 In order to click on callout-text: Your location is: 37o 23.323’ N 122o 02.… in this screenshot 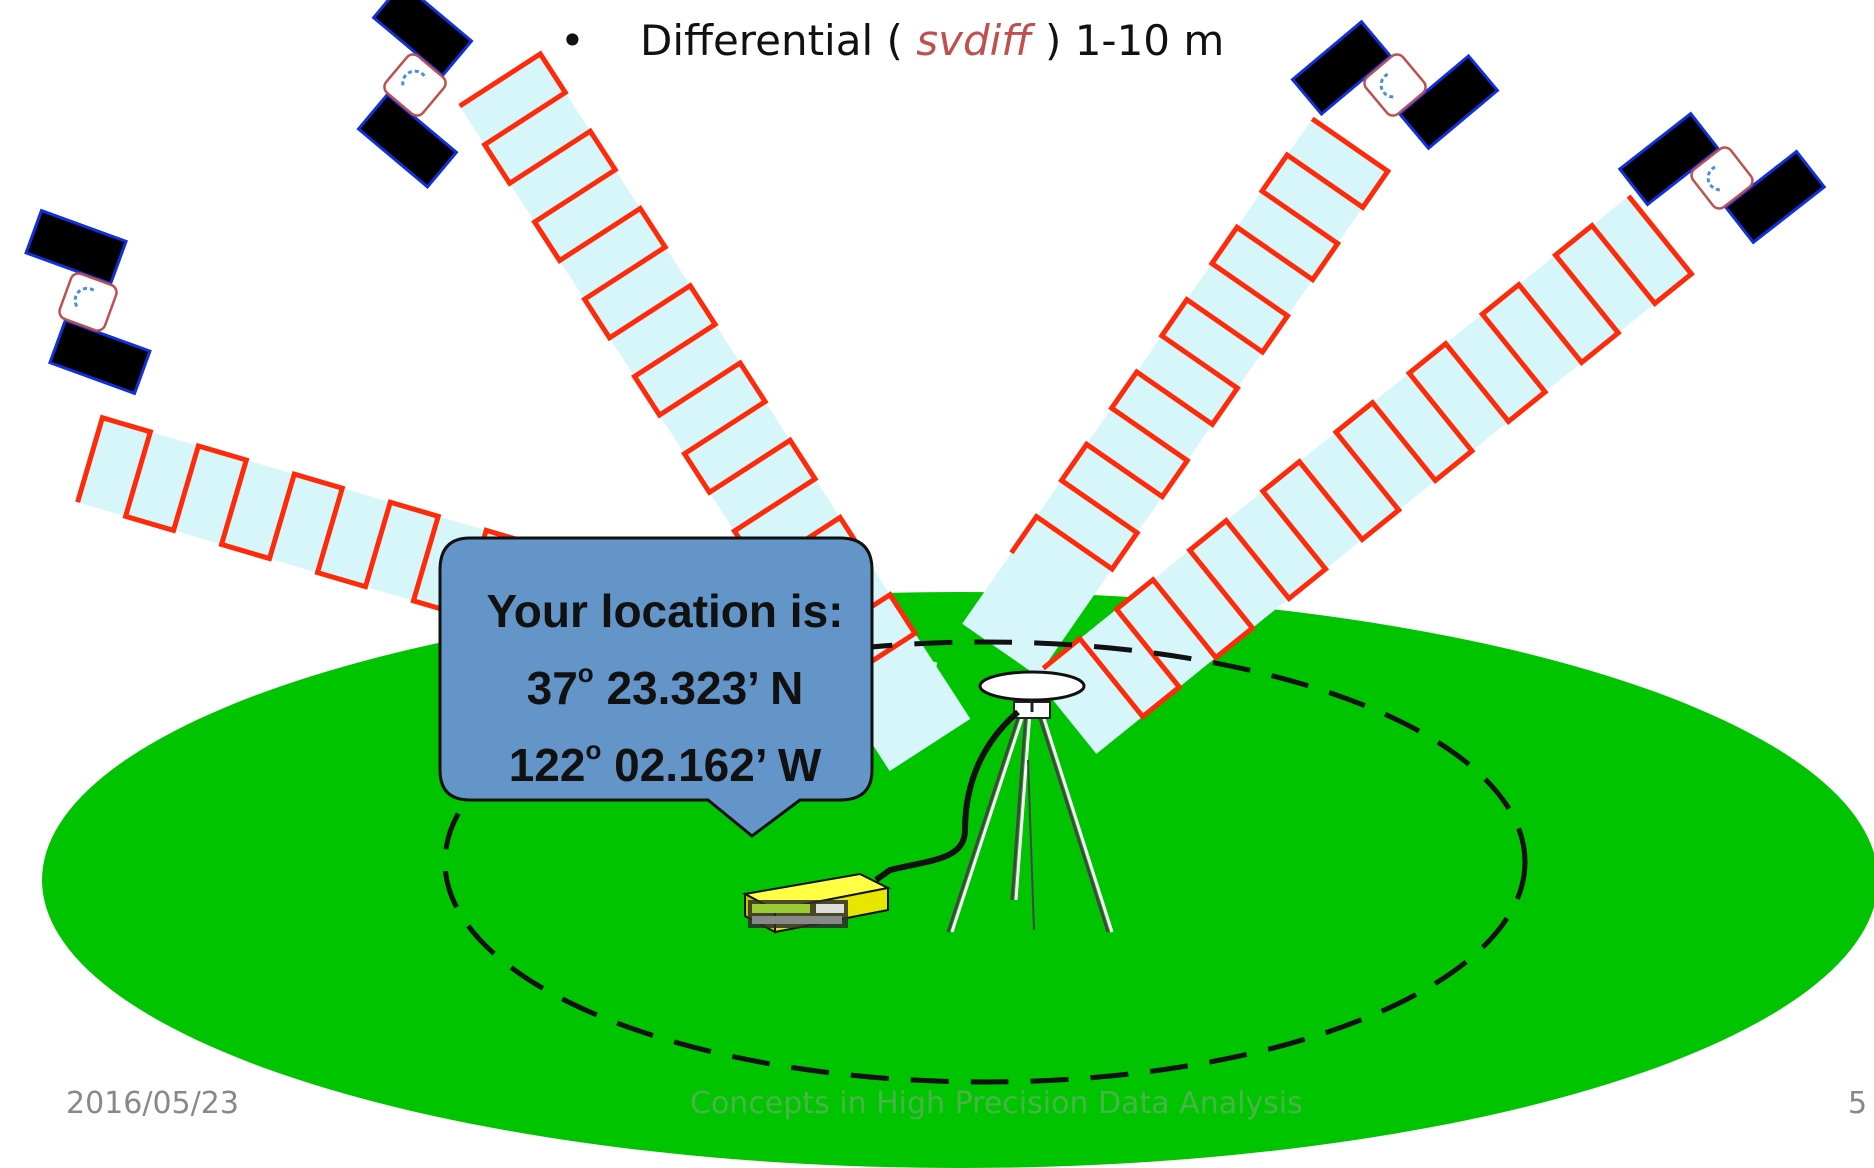, I will do `click(665, 688)`.